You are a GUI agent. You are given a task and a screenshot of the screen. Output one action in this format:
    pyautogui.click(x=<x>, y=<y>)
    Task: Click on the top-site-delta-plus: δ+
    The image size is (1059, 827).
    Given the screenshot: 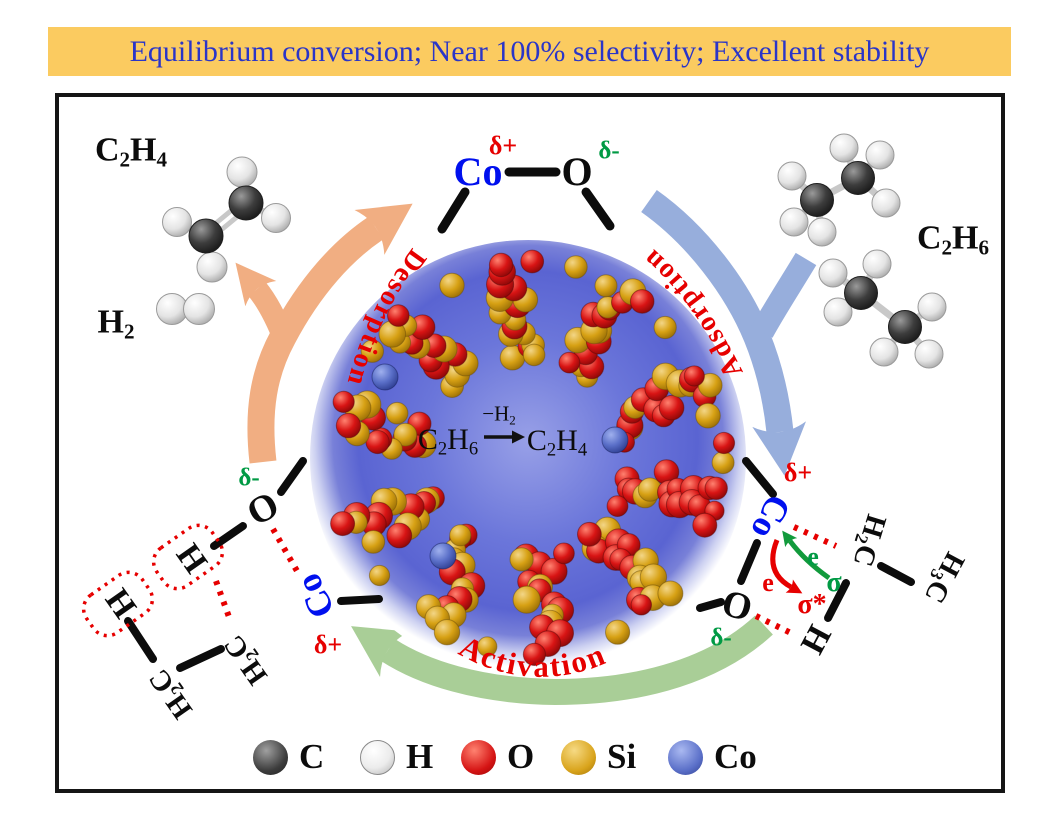 What is the action you would take?
    pyautogui.click(x=503, y=145)
    